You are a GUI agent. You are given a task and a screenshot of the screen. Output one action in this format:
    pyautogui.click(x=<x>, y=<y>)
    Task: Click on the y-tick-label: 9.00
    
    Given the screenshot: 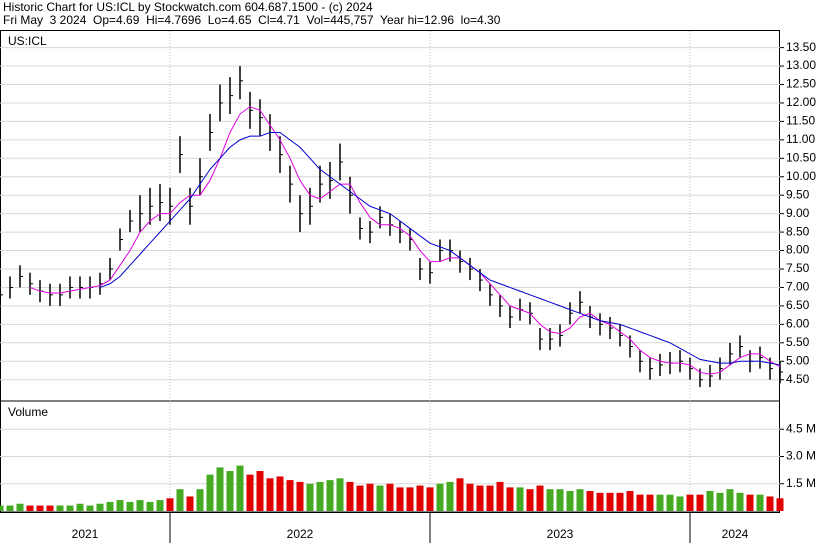 What is the action you would take?
    pyautogui.click(x=798, y=213)
    